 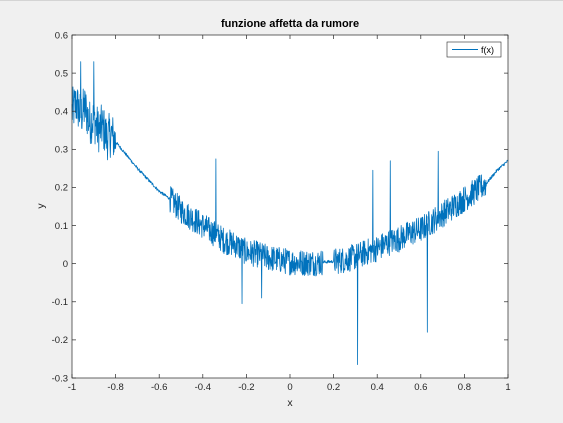 I want to click on legend-entry-label: f(x), so click(x=487, y=50).